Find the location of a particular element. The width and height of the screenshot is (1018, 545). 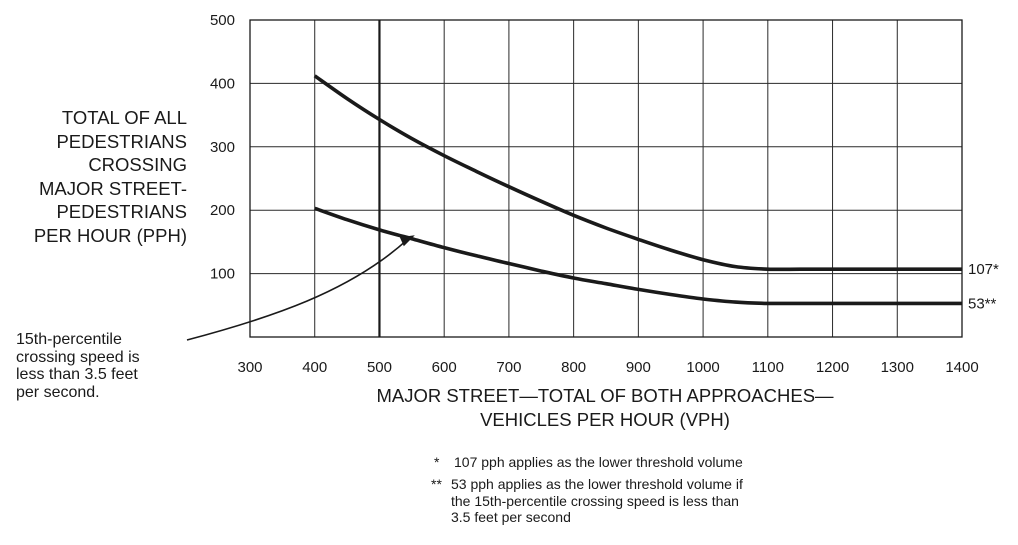

series-end-label: 107* is located at coordinates (983, 269).